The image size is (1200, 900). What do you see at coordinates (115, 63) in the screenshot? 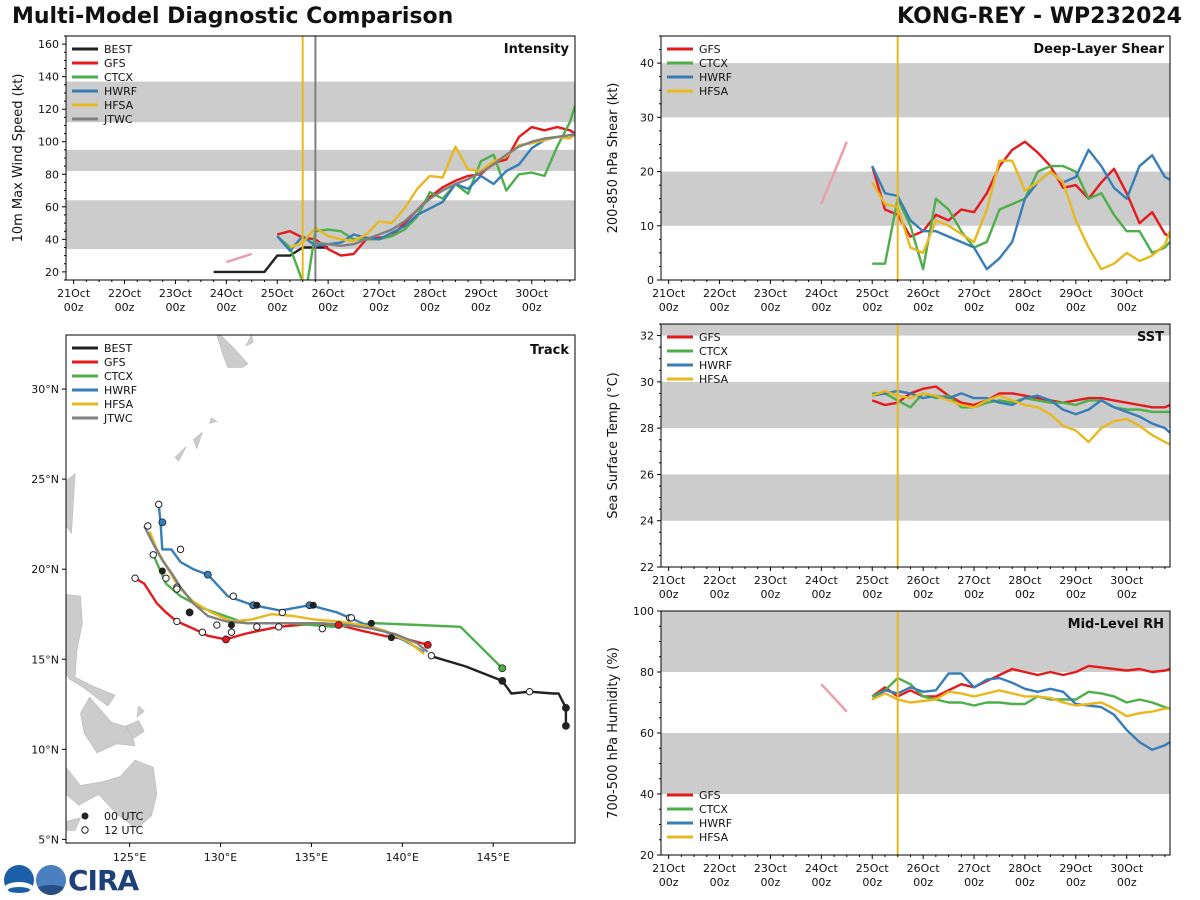
I see `intensity-legend-label: GFS` at bounding box center [115, 63].